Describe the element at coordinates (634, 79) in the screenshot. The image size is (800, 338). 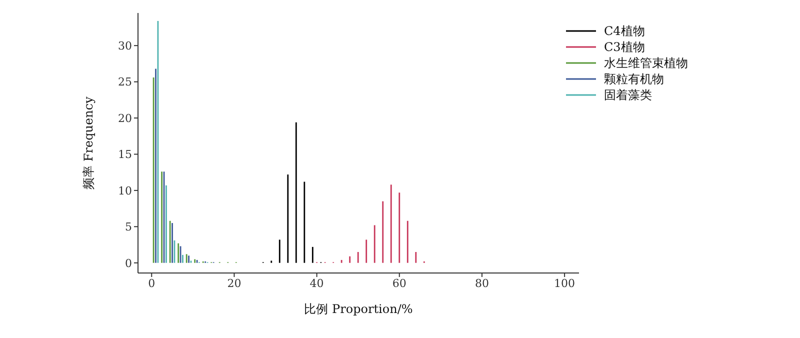
I see `legend-label: 颗粒有机物` at that location.